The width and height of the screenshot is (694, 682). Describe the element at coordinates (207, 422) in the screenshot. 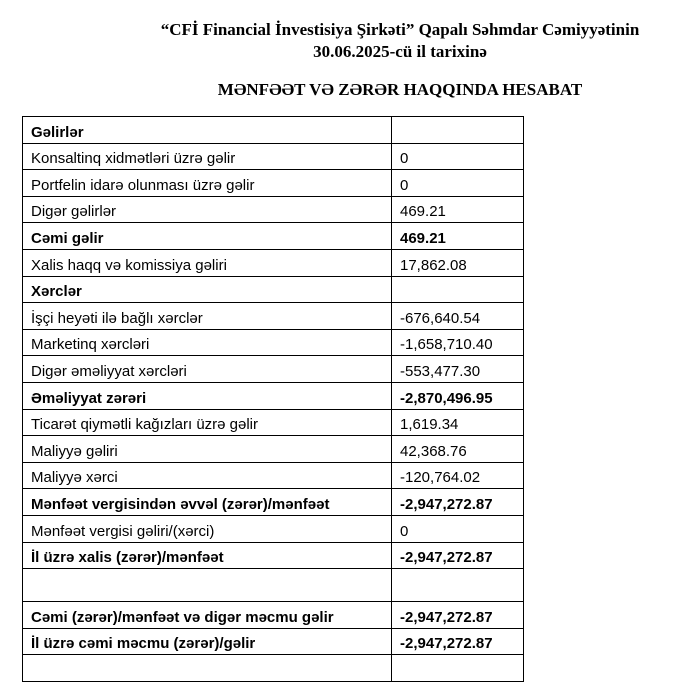

I see `row-label: Ticarət qiymətli kağızları üzrə gəlir` at that location.